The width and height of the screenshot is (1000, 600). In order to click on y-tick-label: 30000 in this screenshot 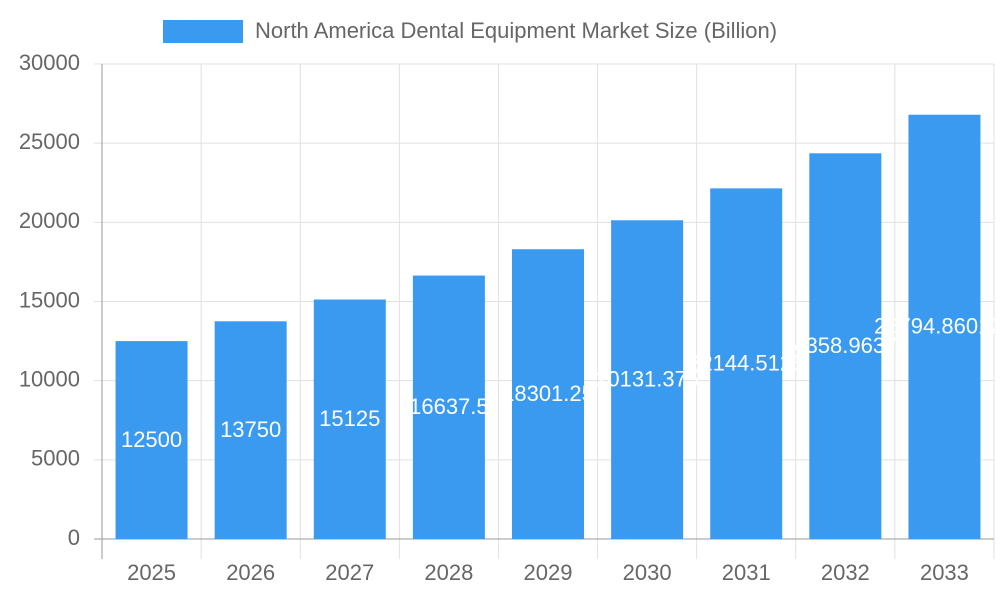, I will do `click(49, 62)`.